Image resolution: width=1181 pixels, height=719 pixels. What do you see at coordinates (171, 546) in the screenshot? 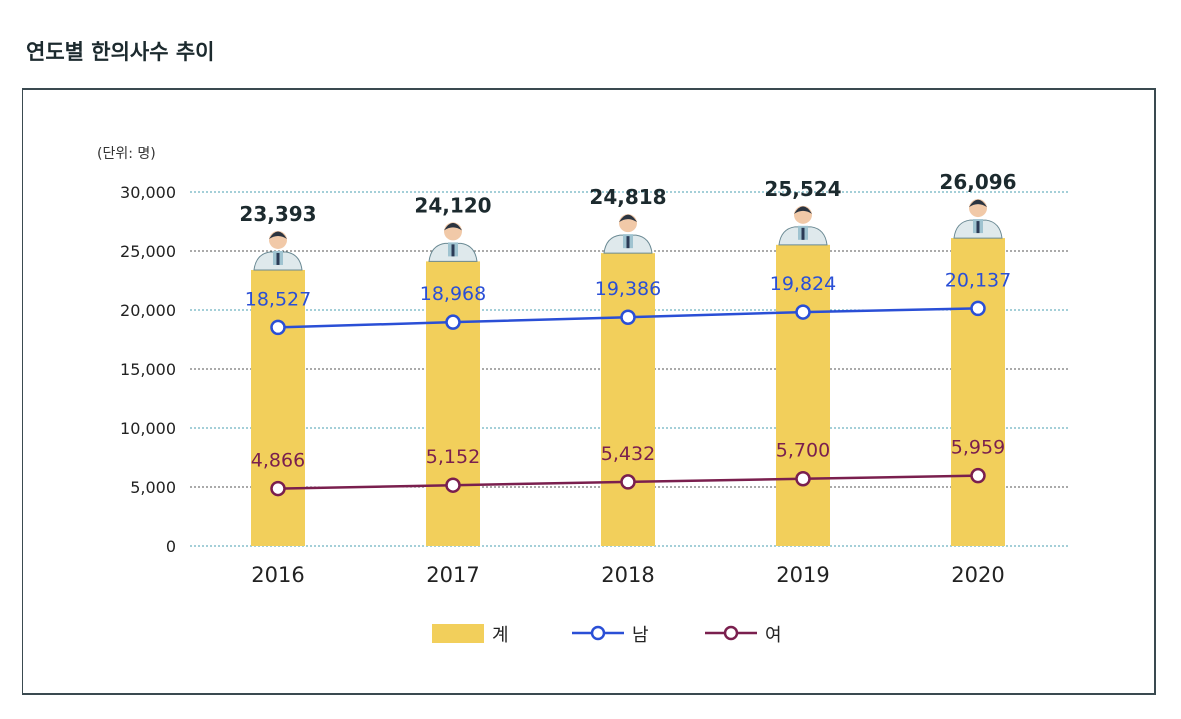
I see `y-tick-label: 0` at bounding box center [171, 546].